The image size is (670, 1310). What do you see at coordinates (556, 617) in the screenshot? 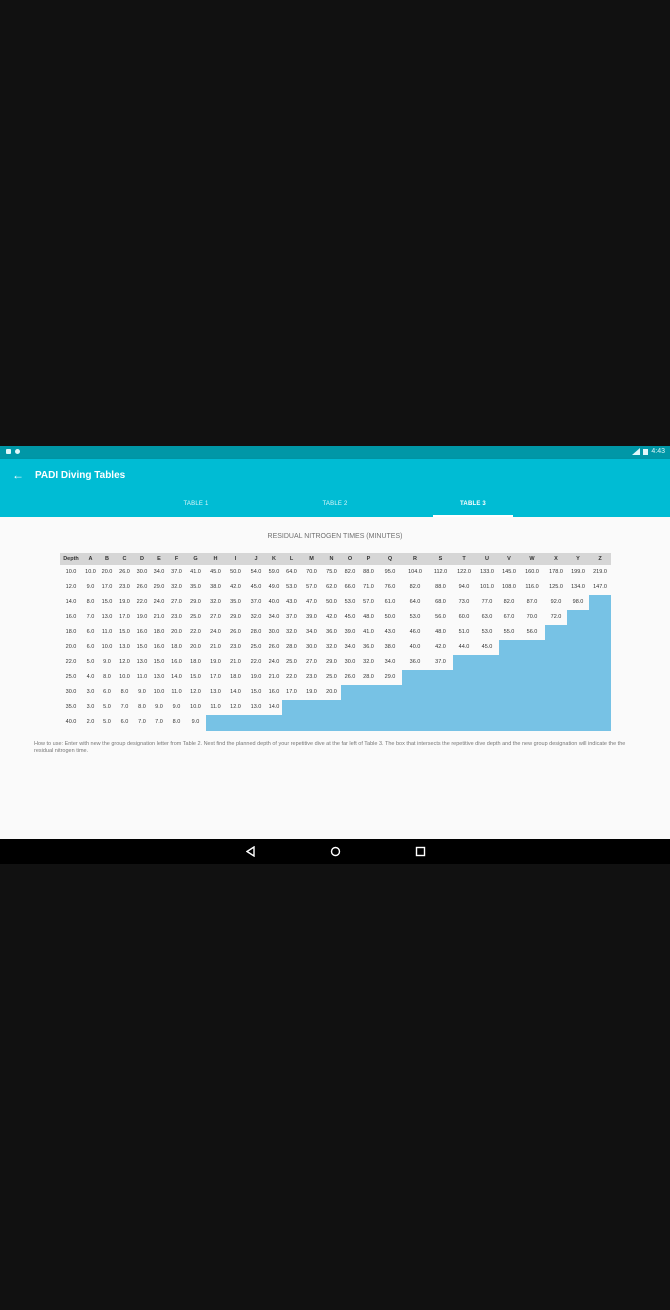
I see `table-cell: 72.0` at bounding box center [556, 617].